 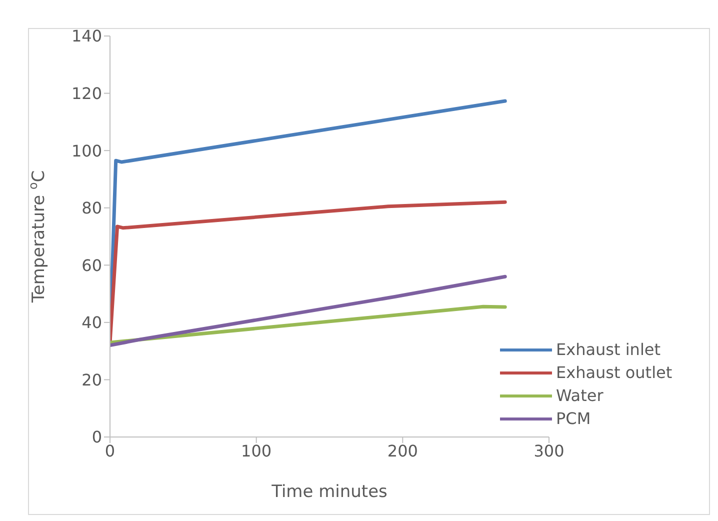 What do you see at coordinates (308, 311) in the screenshot?
I see `line-series` at bounding box center [308, 311].